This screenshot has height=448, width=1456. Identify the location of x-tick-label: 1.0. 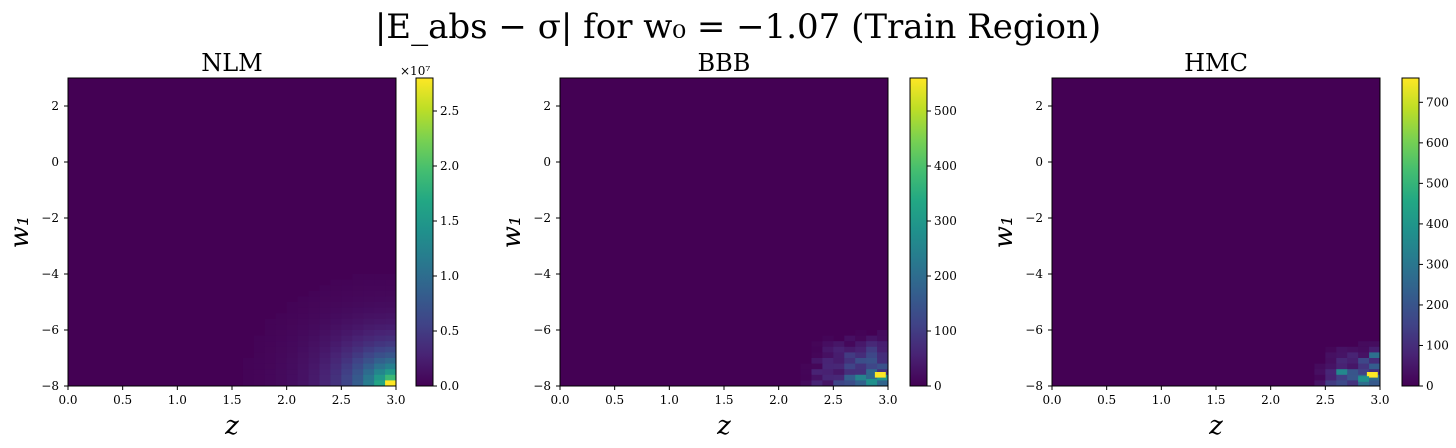
(177, 400).